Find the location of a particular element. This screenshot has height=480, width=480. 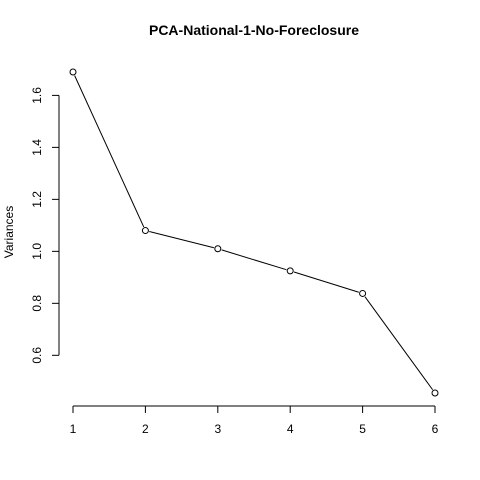

x-tick-label: 5 is located at coordinates (362, 429).